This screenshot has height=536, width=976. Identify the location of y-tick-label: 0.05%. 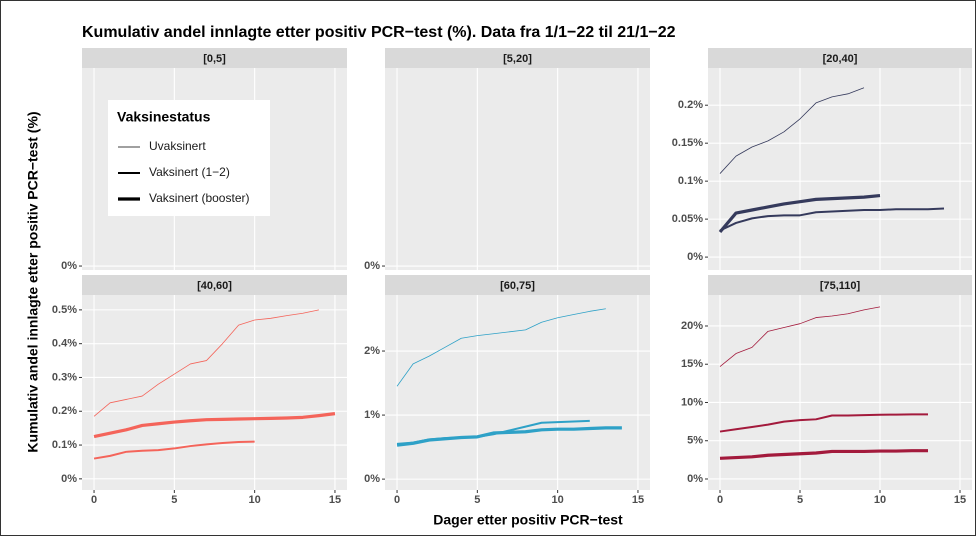
(687, 219).